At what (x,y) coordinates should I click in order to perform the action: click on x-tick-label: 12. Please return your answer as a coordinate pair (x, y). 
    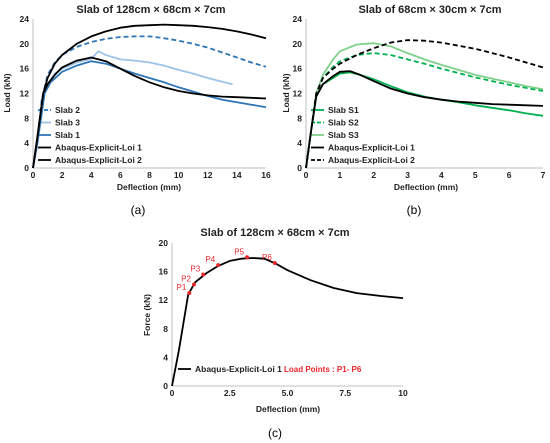
    Looking at the image, I should click on (208, 175).